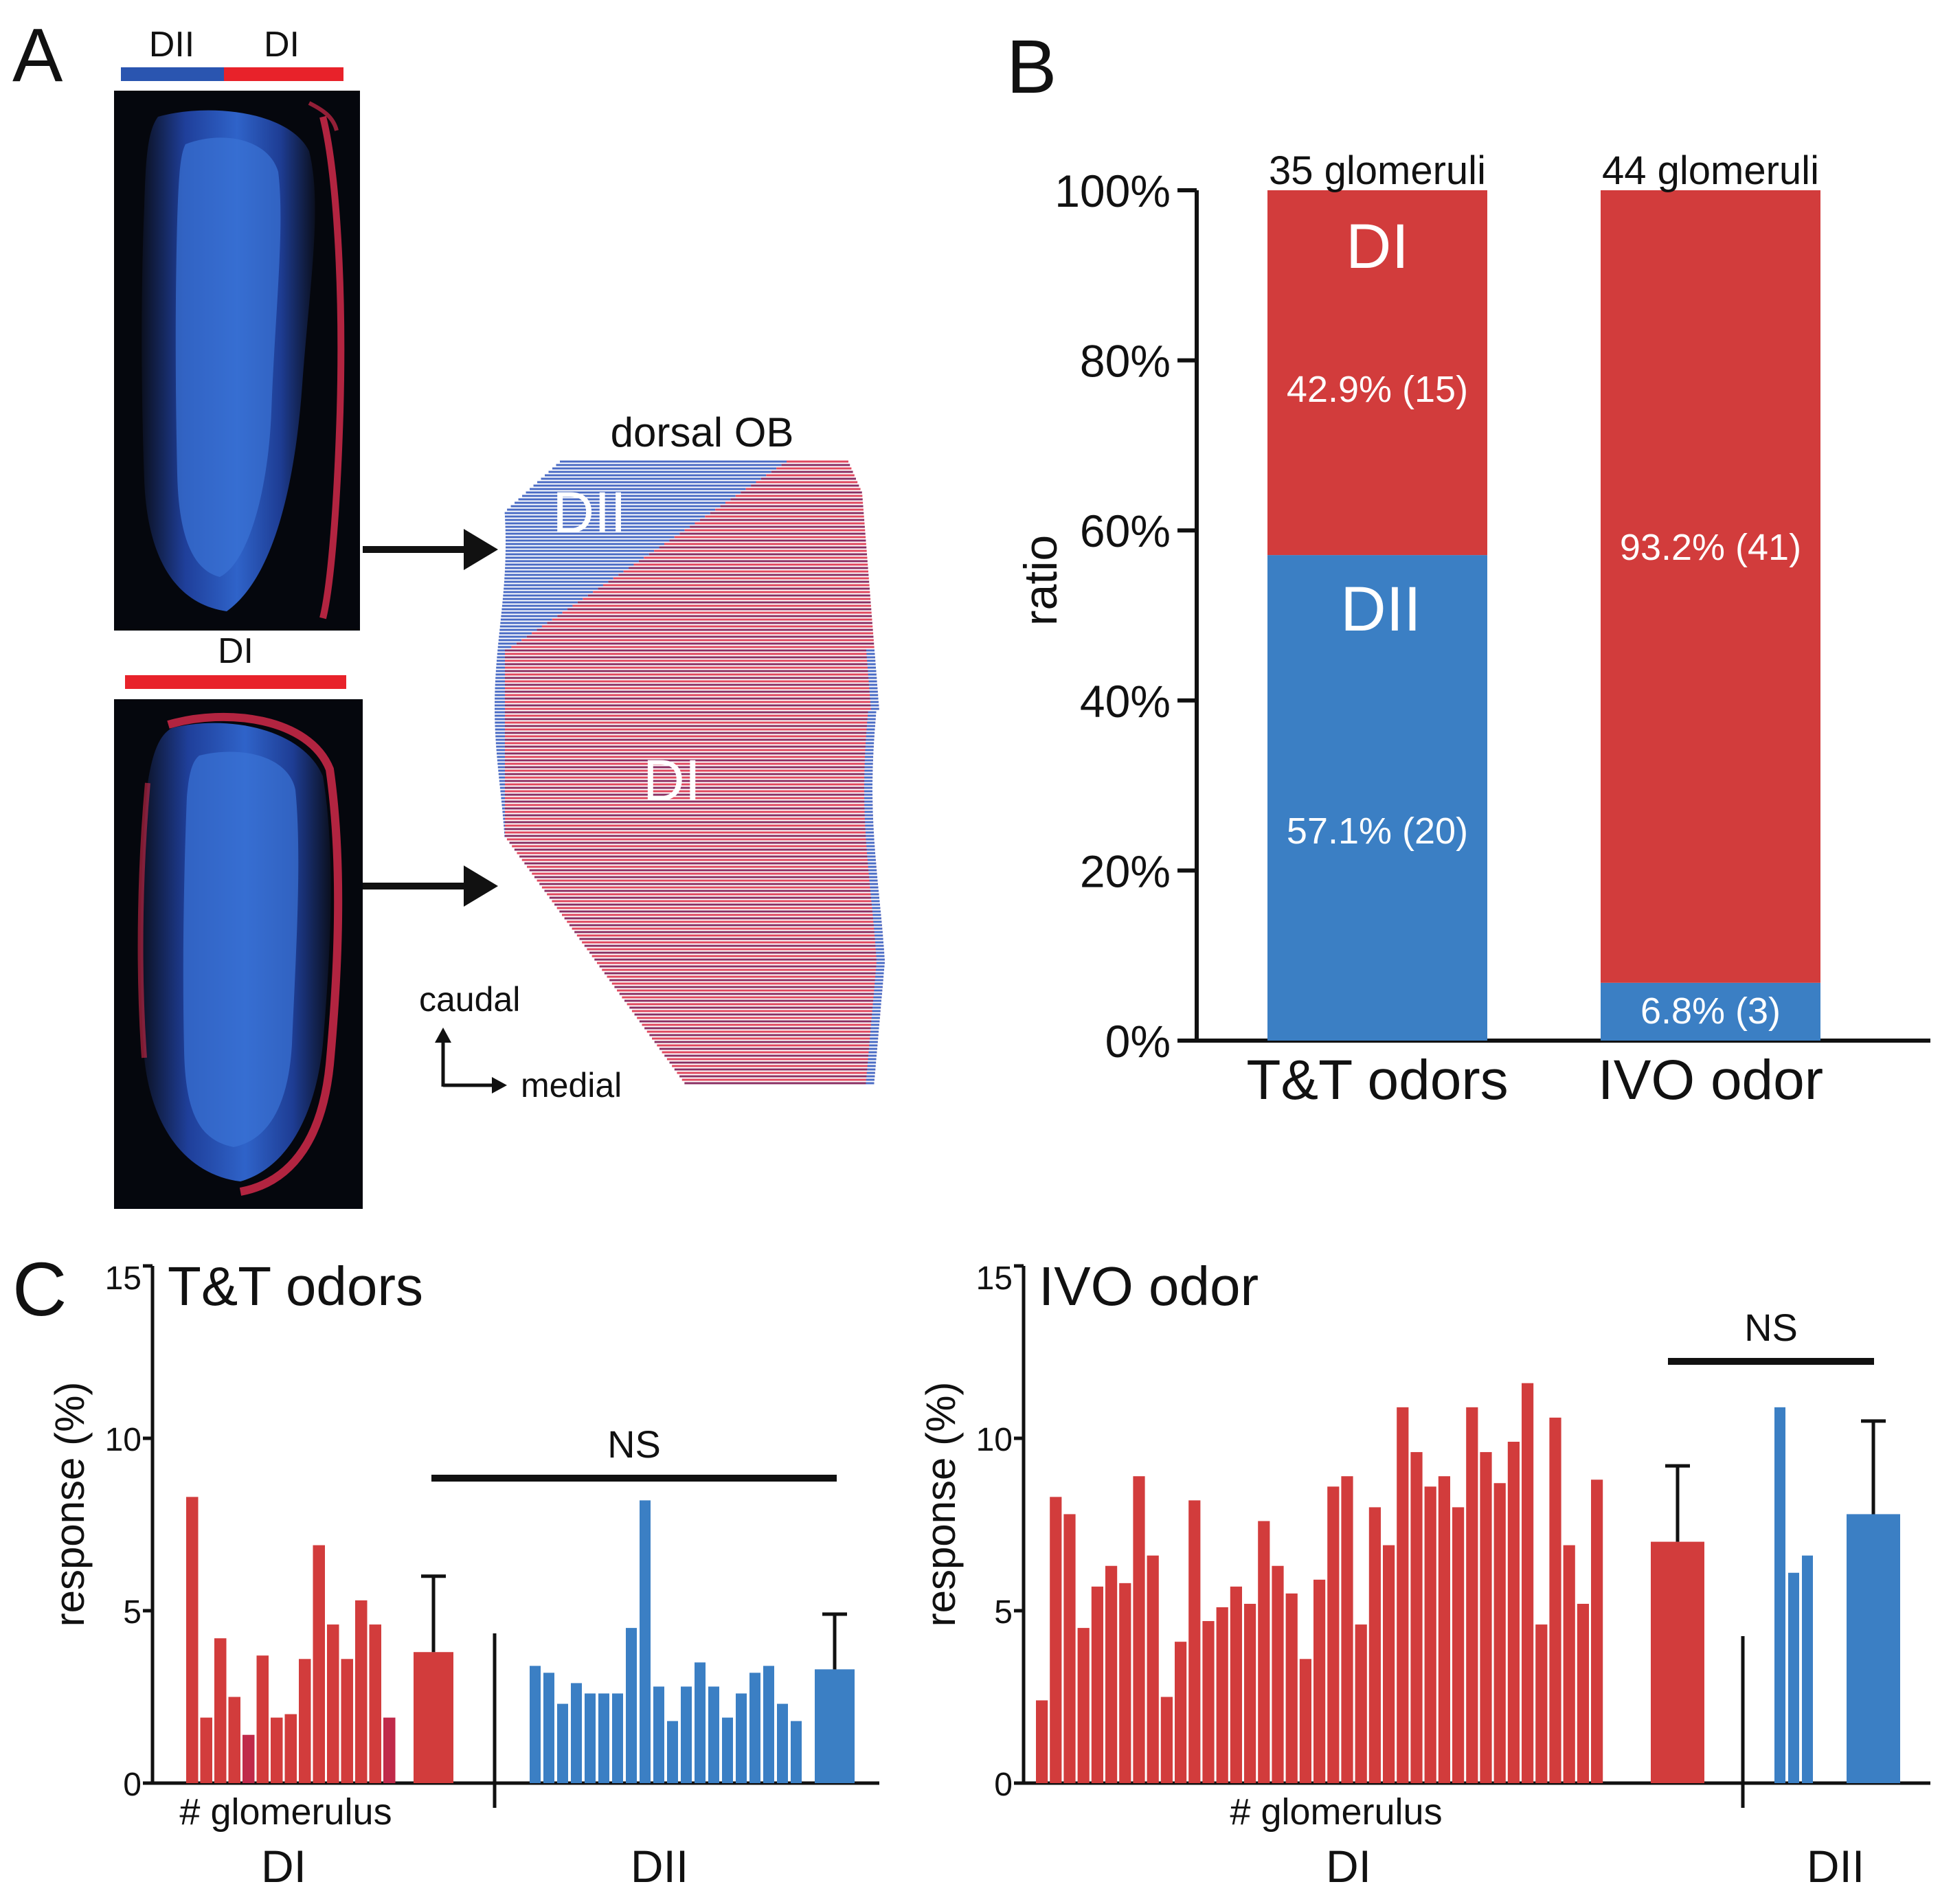 The height and width of the screenshot is (1904, 1940). What do you see at coordinates (1377, 831) in the screenshot?
I see `data-label-dii: 57.1% (20)` at bounding box center [1377, 831].